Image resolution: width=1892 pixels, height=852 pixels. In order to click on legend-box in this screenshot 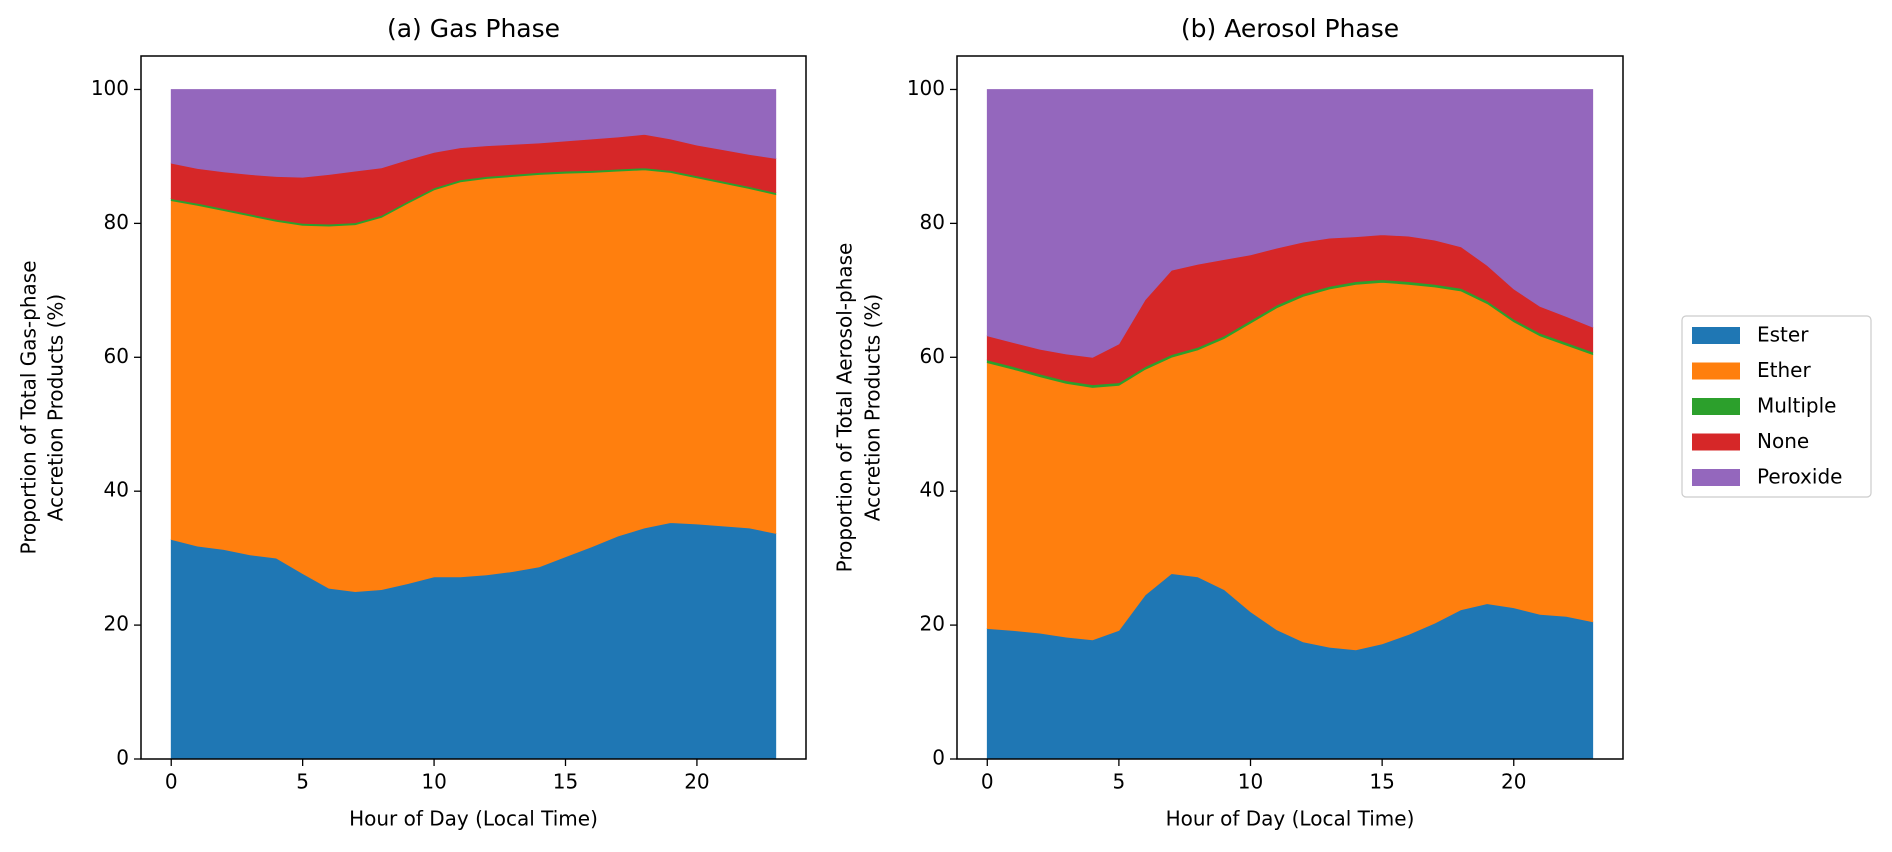, I will do `click(1776, 406)`.